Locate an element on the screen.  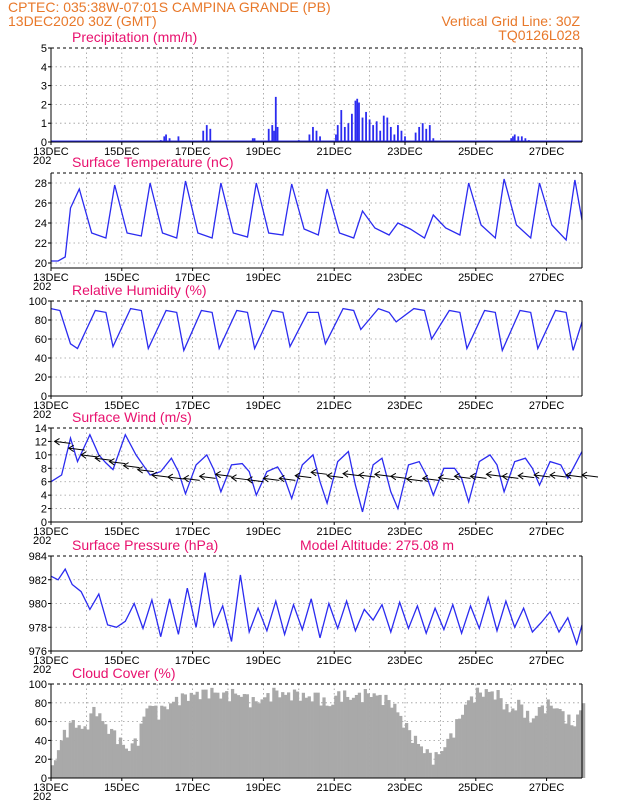
pressure-title: Surface Pressure (hPa) is located at coordinates (145, 545).